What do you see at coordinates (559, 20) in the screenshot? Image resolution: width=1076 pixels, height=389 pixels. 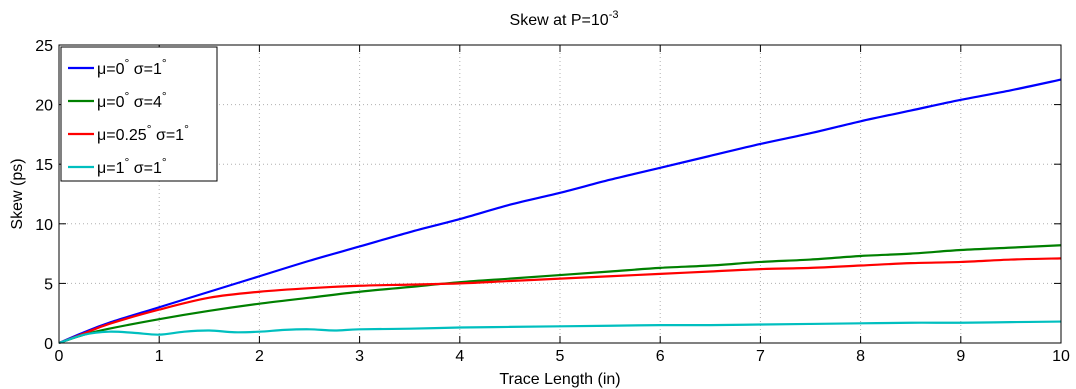 I see `chart-title-main: Skew at P=10` at bounding box center [559, 20].